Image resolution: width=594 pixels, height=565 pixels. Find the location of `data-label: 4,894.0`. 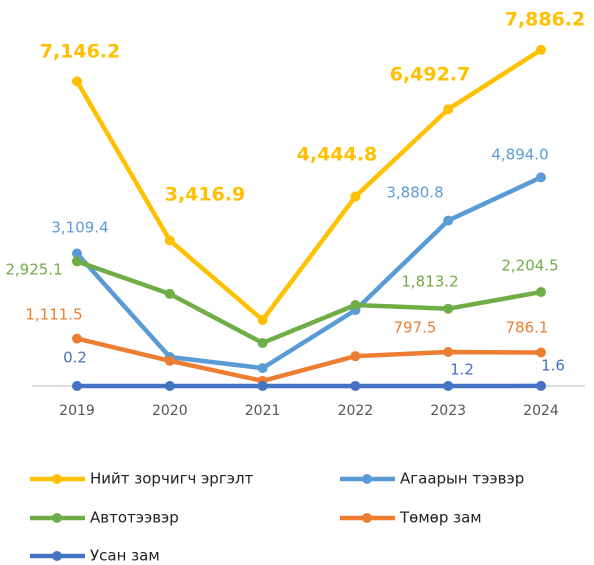

data-label: 4,894.0 is located at coordinates (519, 155).